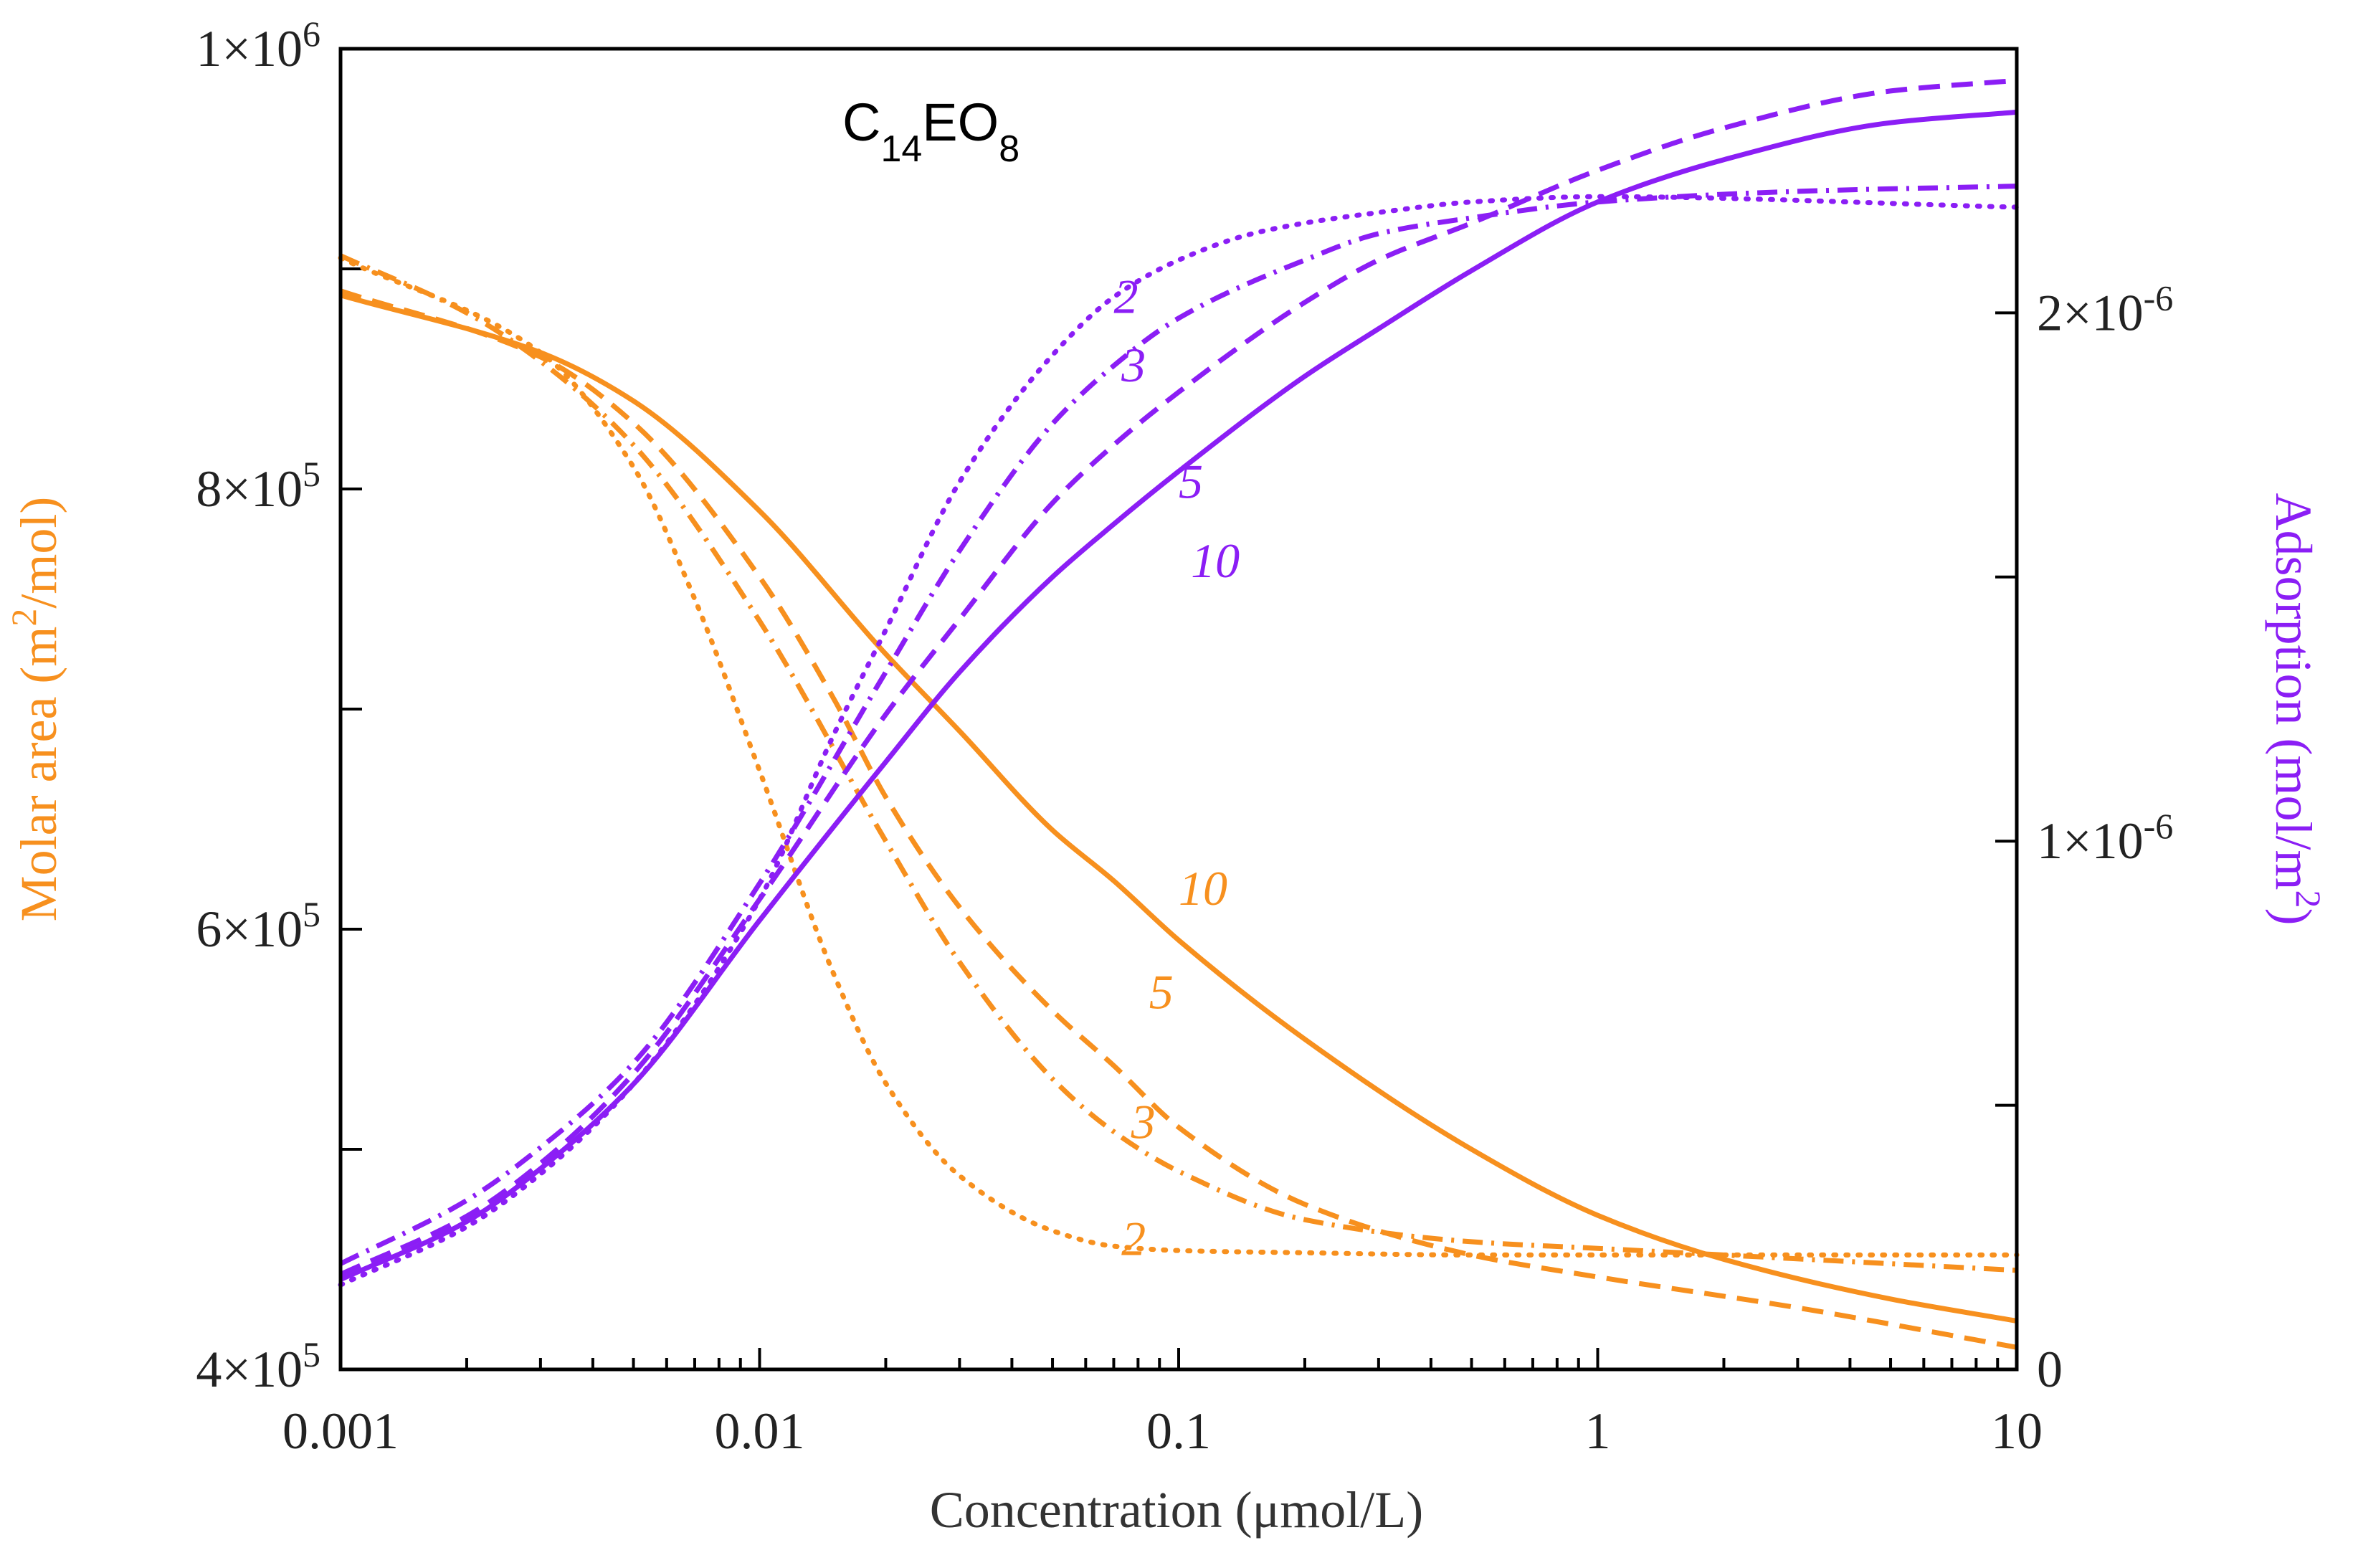  I want to click on x-tick-label: 1, so click(1598, 1431).